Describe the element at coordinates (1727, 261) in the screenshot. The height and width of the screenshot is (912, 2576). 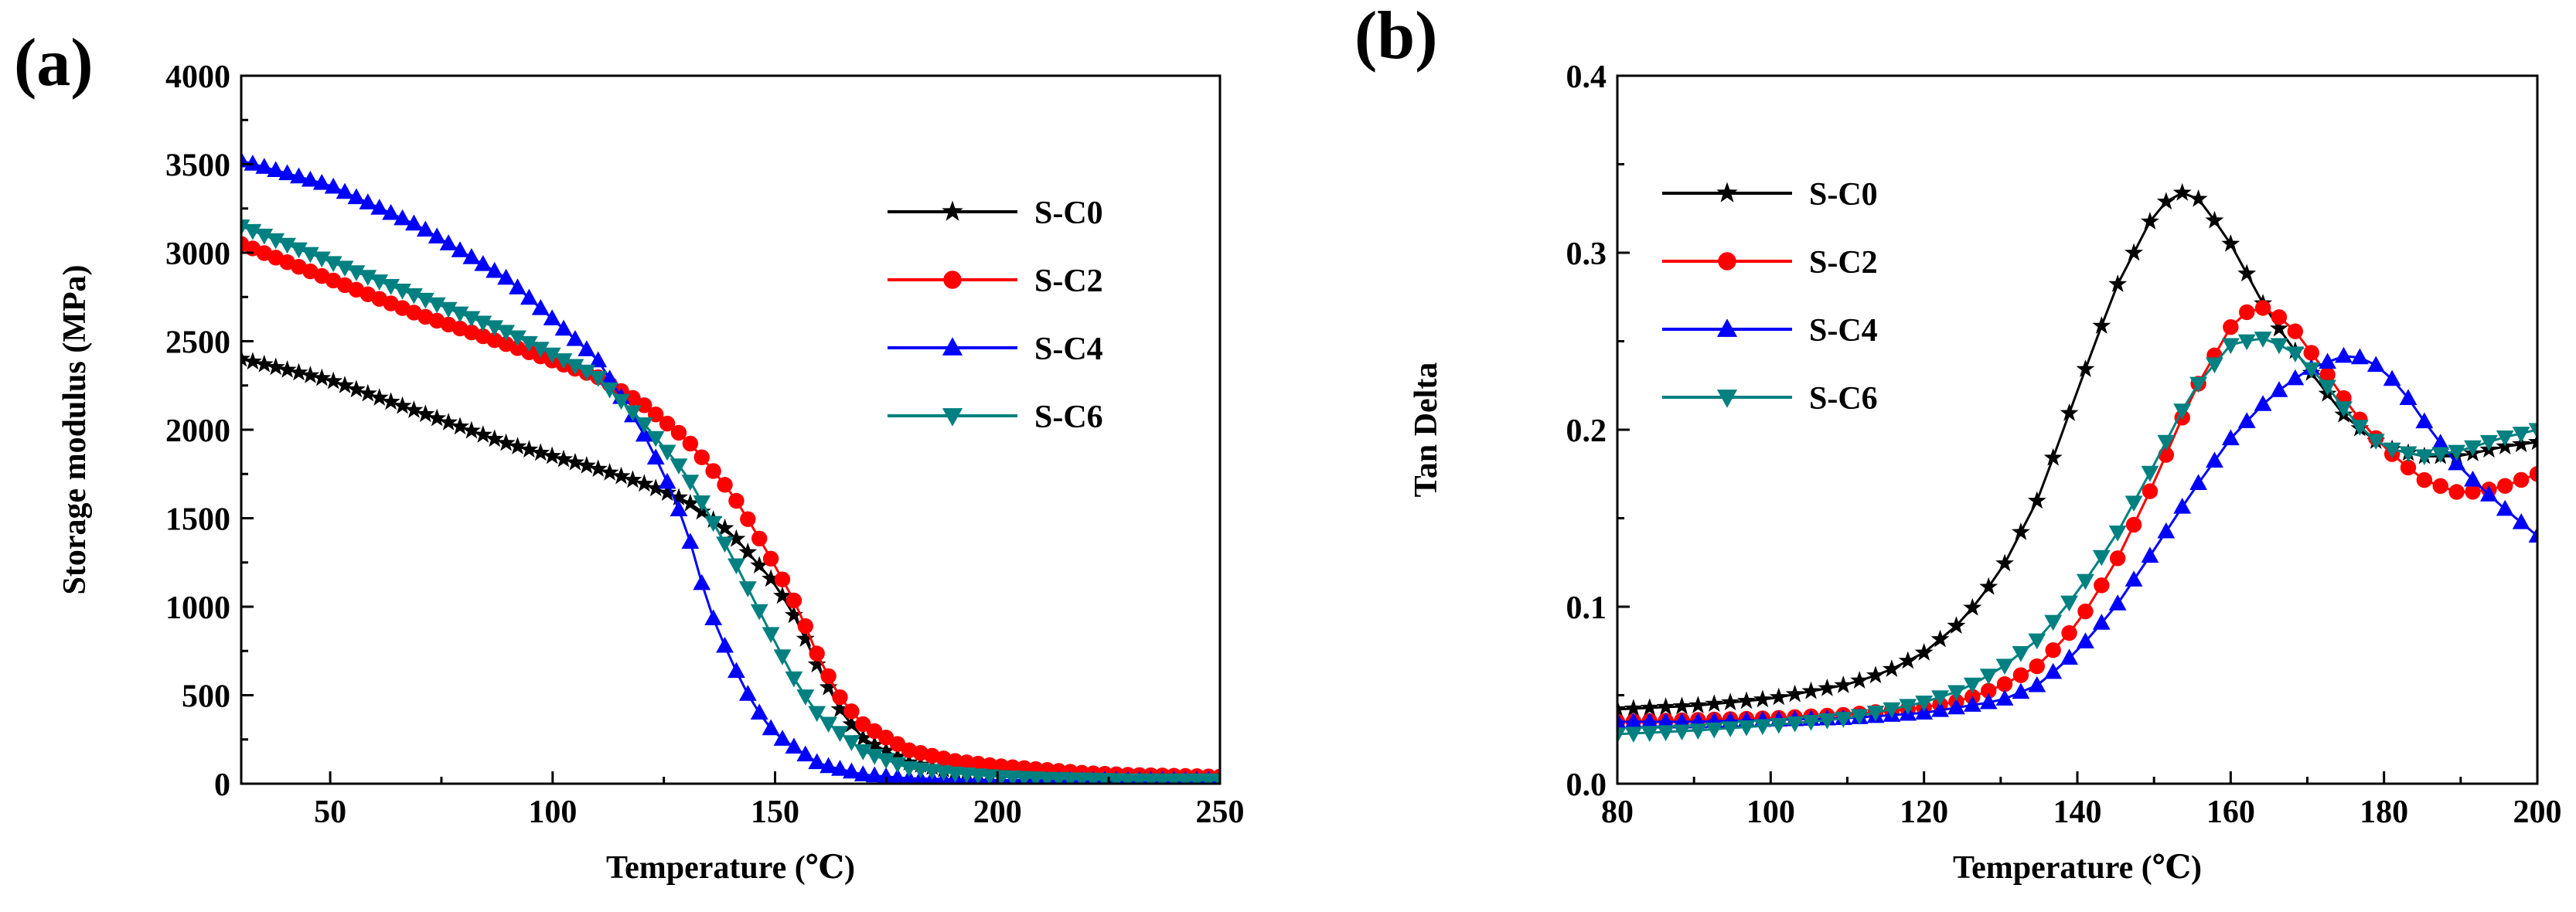
I see `legend-marker-s-c2` at that location.